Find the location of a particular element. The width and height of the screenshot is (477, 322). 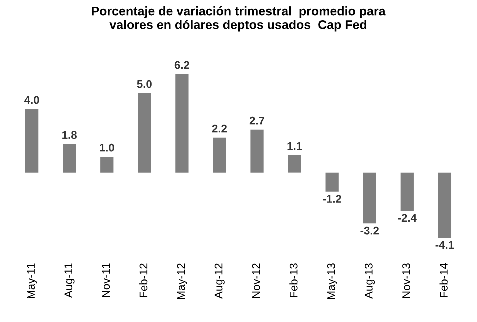

data-label: 4.0 is located at coordinates (32, 100).